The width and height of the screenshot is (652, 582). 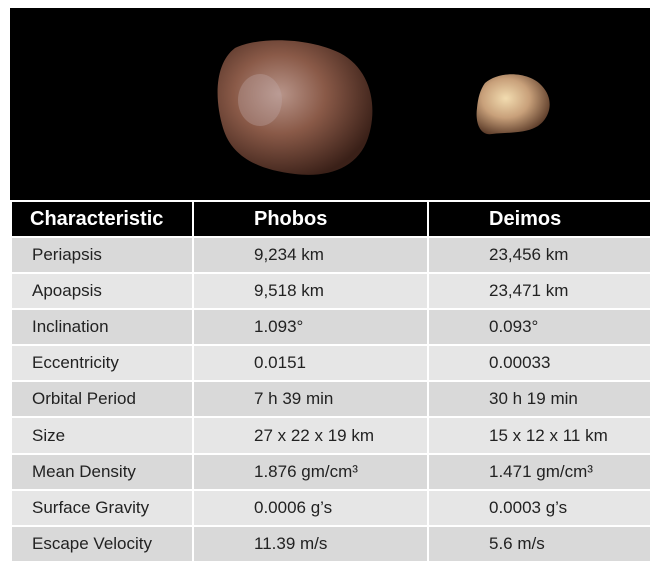 What do you see at coordinates (102, 435) in the screenshot?
I see `label-cell: Size` at bounding box center [102, 435].